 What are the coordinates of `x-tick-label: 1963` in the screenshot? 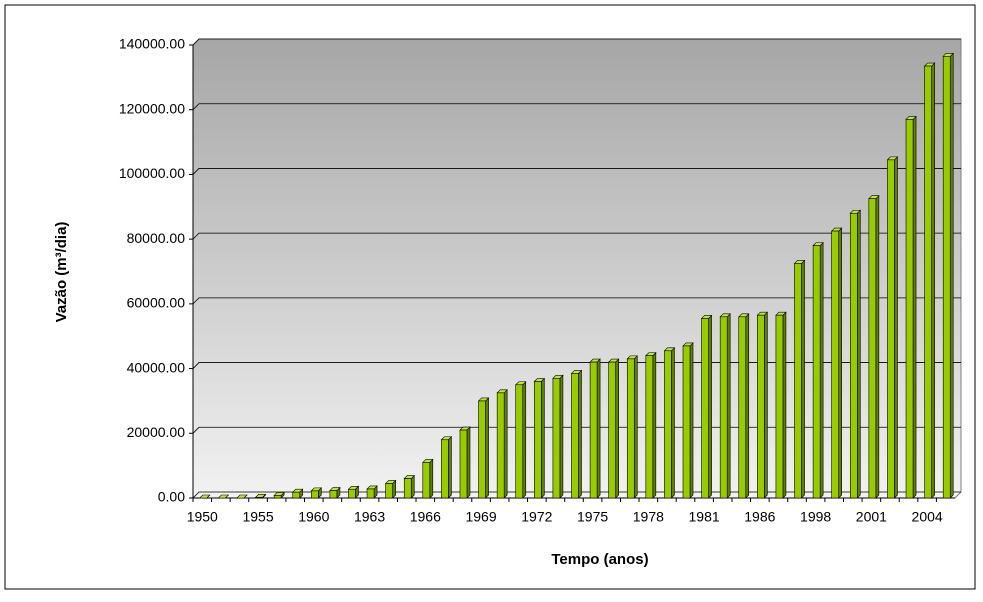 It's located at (369, 517).